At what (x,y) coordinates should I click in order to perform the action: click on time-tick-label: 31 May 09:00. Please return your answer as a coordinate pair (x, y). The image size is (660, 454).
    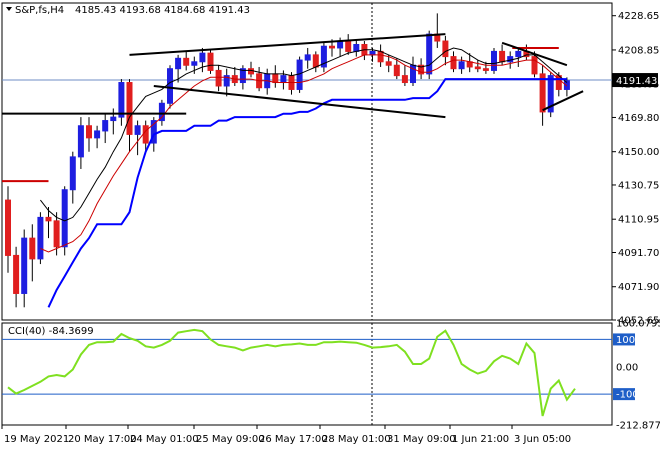
    Looking at the image, I should click on (421, 439).